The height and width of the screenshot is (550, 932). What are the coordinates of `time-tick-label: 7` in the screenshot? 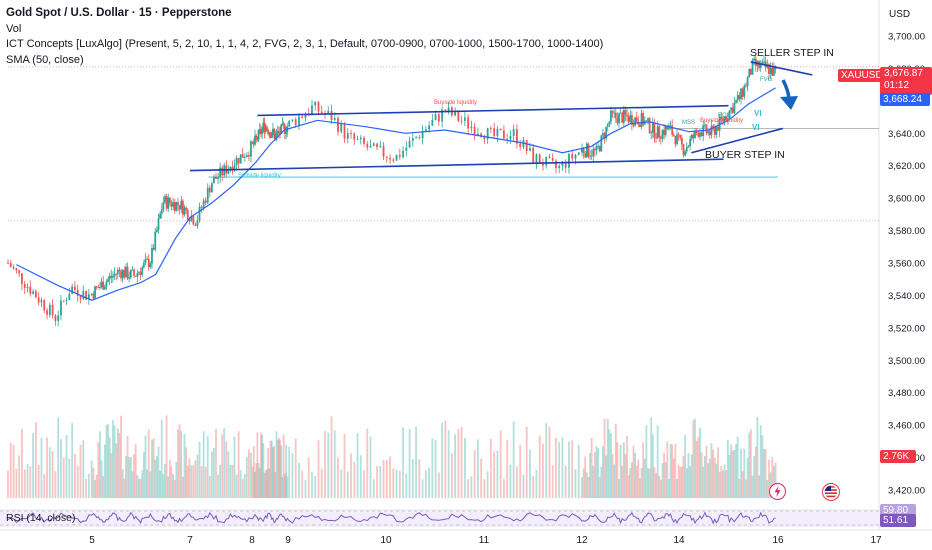 It's located at (190, 540).